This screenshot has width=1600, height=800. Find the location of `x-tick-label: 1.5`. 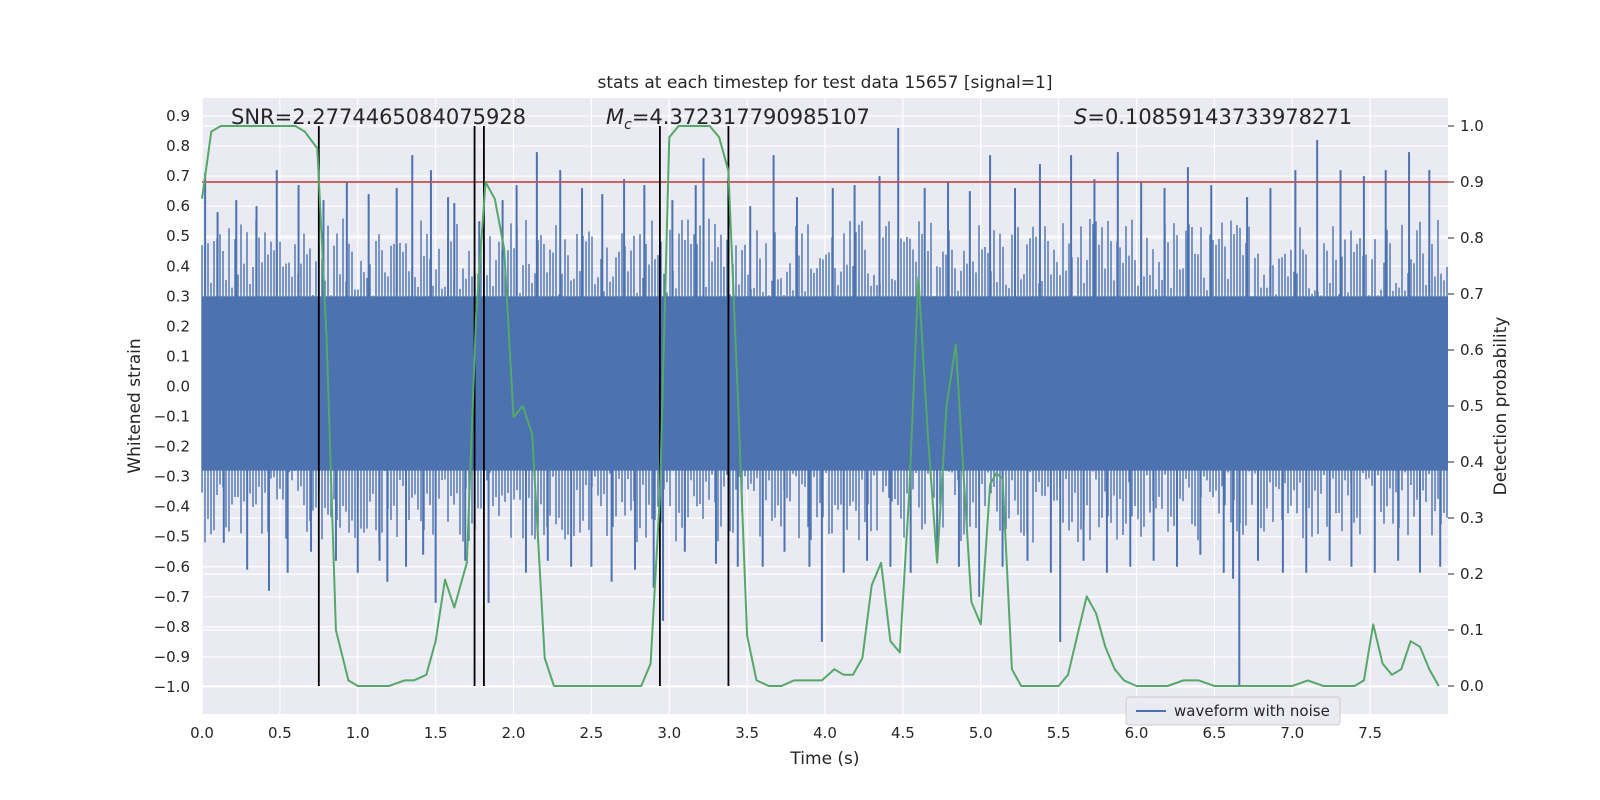

x-tick-label: 1.5 is located at coordinates (436, 733).